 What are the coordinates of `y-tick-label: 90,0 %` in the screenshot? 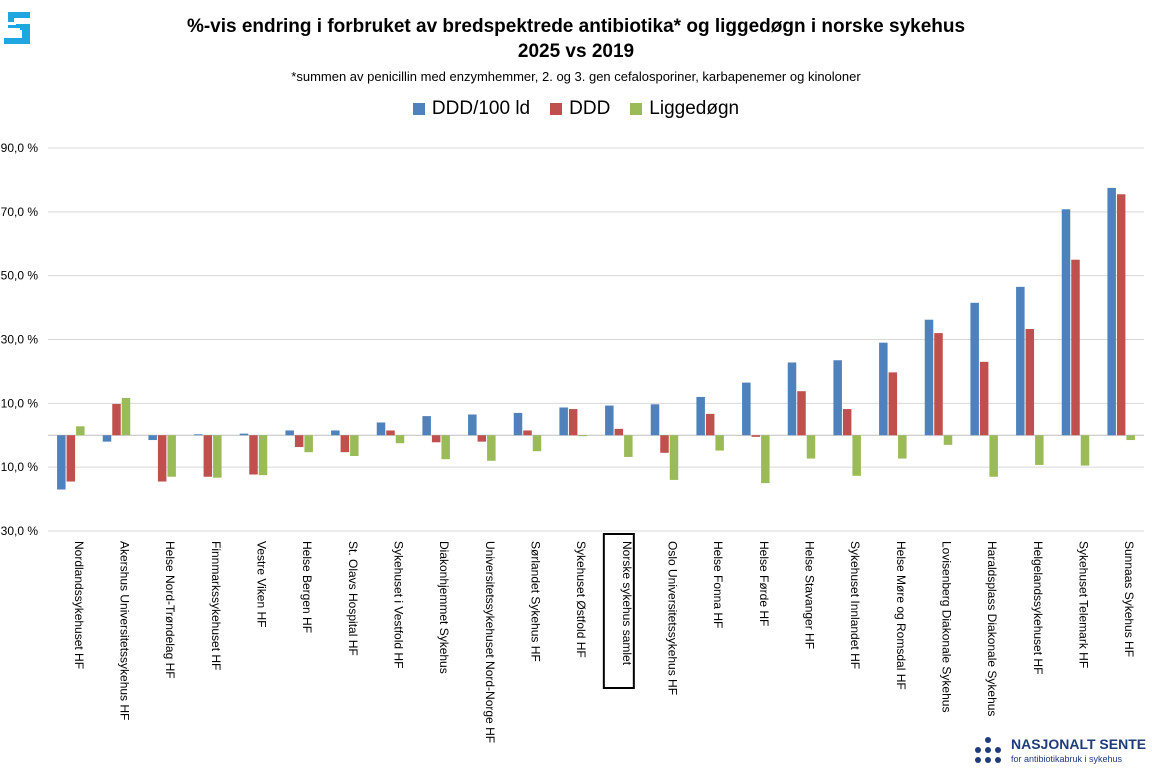 It's located at (20, 148).